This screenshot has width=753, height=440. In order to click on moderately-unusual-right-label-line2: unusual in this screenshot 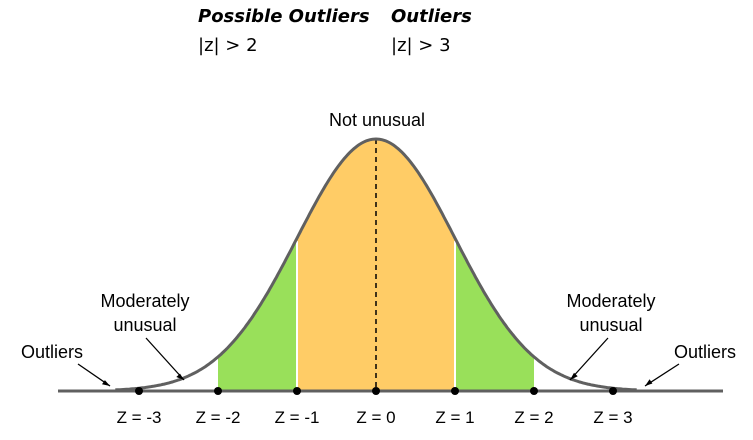, I will do `click(610, 325)`.